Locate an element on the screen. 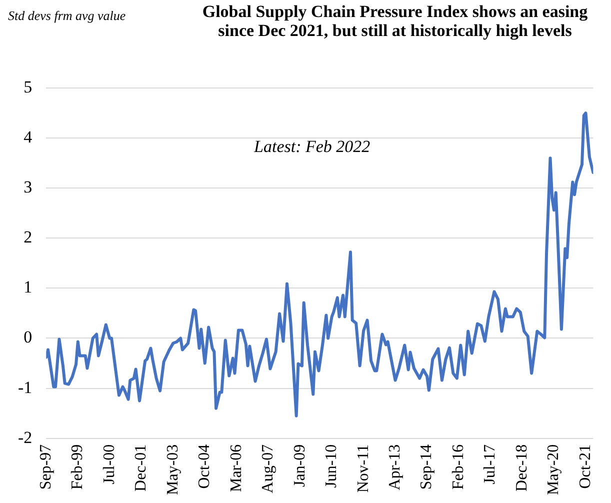 This screenshot has height=503, width=611. x-tick-label: Mar-06 is located at coordinates (236, 468).